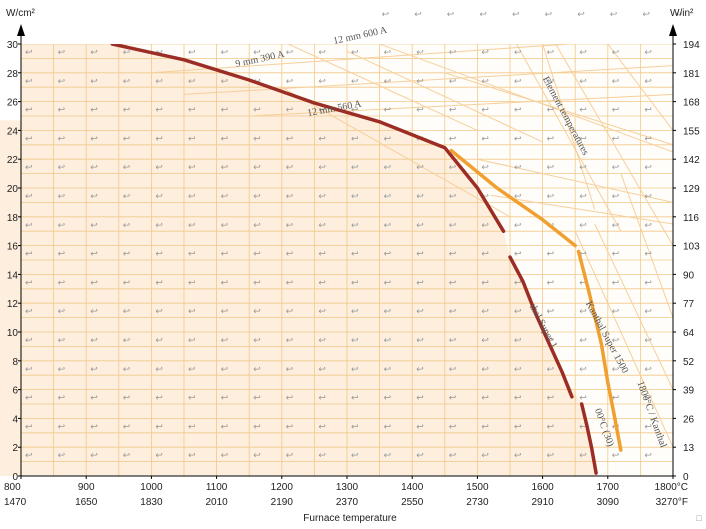  I want to click on x-tick-label-celsius: 1400, so click(412, 487).